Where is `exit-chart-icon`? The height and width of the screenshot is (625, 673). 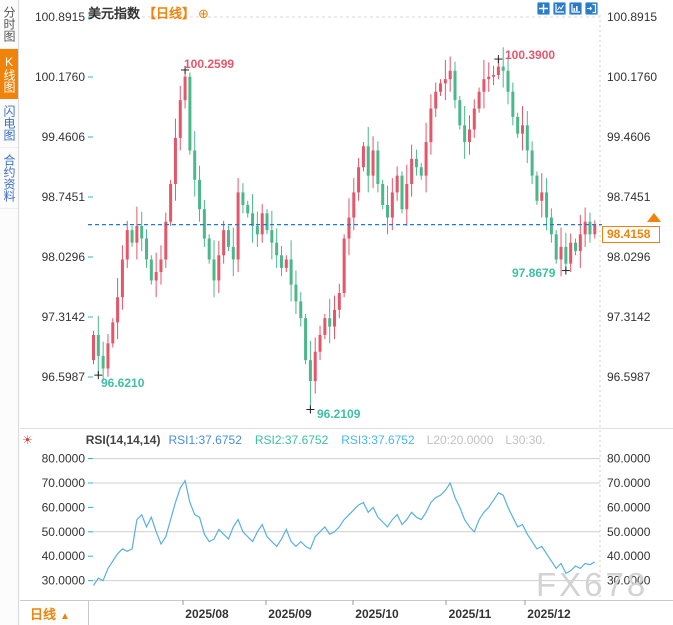
exit-chart-icon is located at coordinates (591, 8).